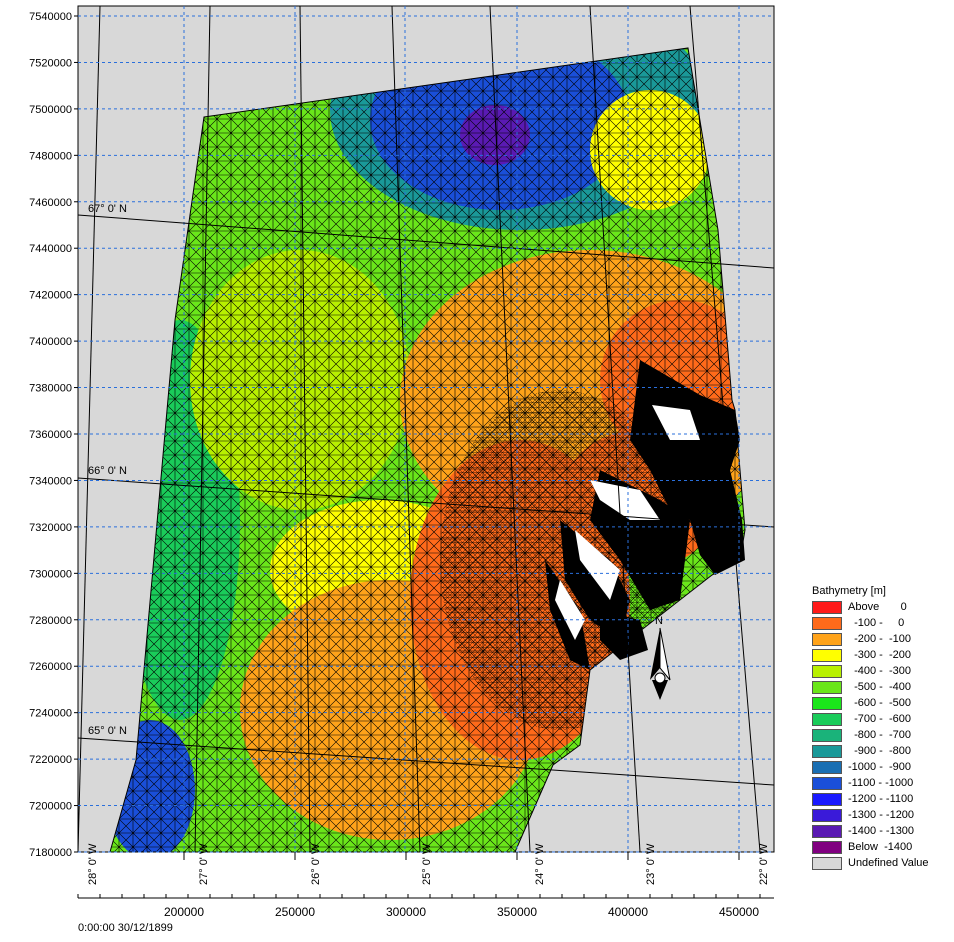  What do you see at coordinates (295, 912) in the screenshot?
I see `x-tick-label: 250000` at bounding box center [295, 912].